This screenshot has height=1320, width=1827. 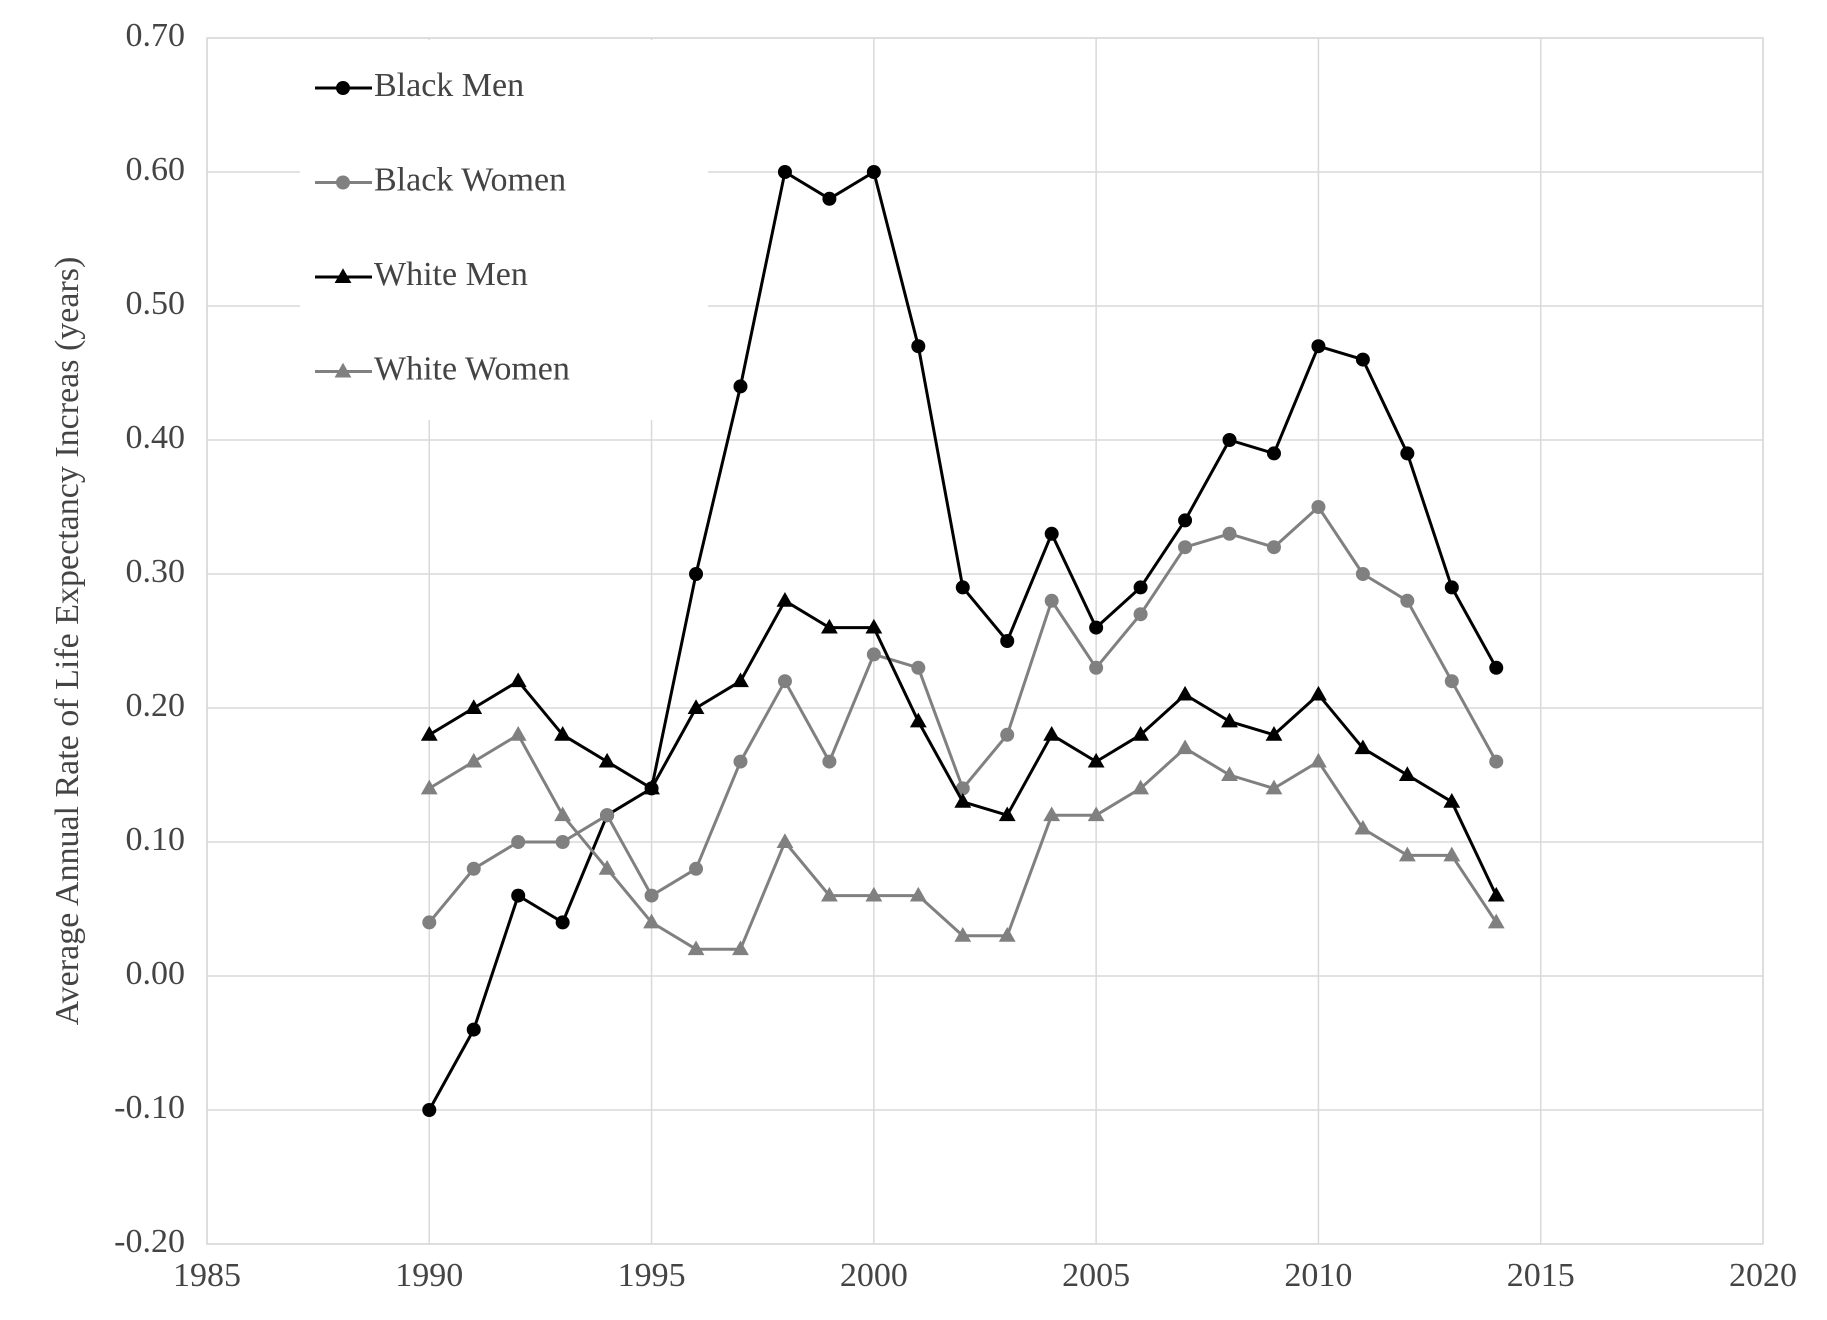 I want to click on y-tick-label: -0.10, so click(x=149, y=1107).